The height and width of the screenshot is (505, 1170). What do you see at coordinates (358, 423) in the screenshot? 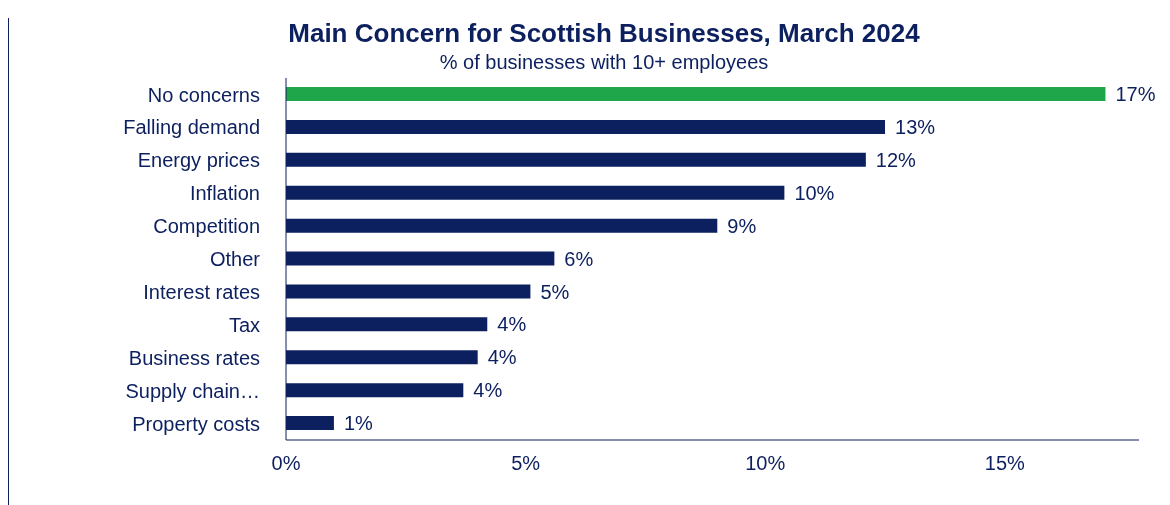
I see `data-label: 1%` at bounding box center [358, 423].